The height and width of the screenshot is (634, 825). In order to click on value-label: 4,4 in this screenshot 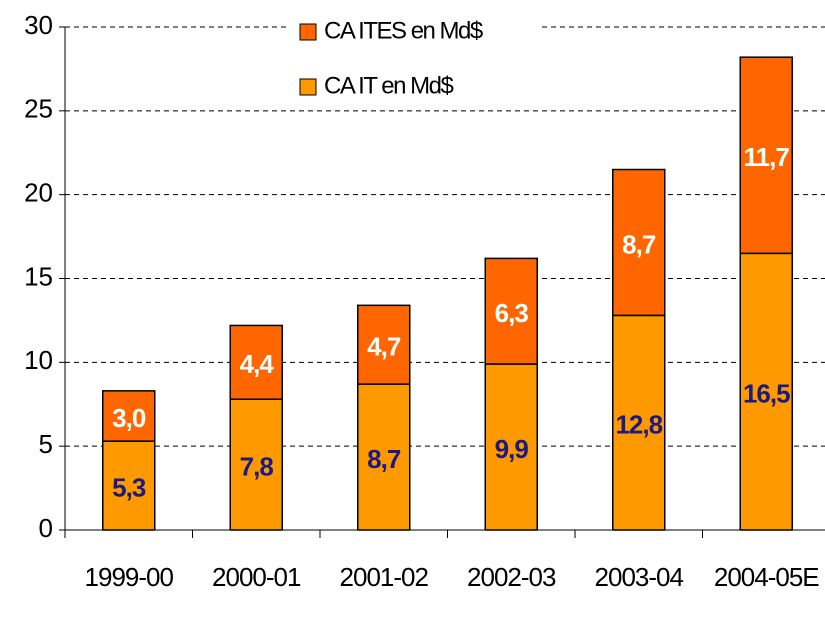, I will do `click(257, 364)`.